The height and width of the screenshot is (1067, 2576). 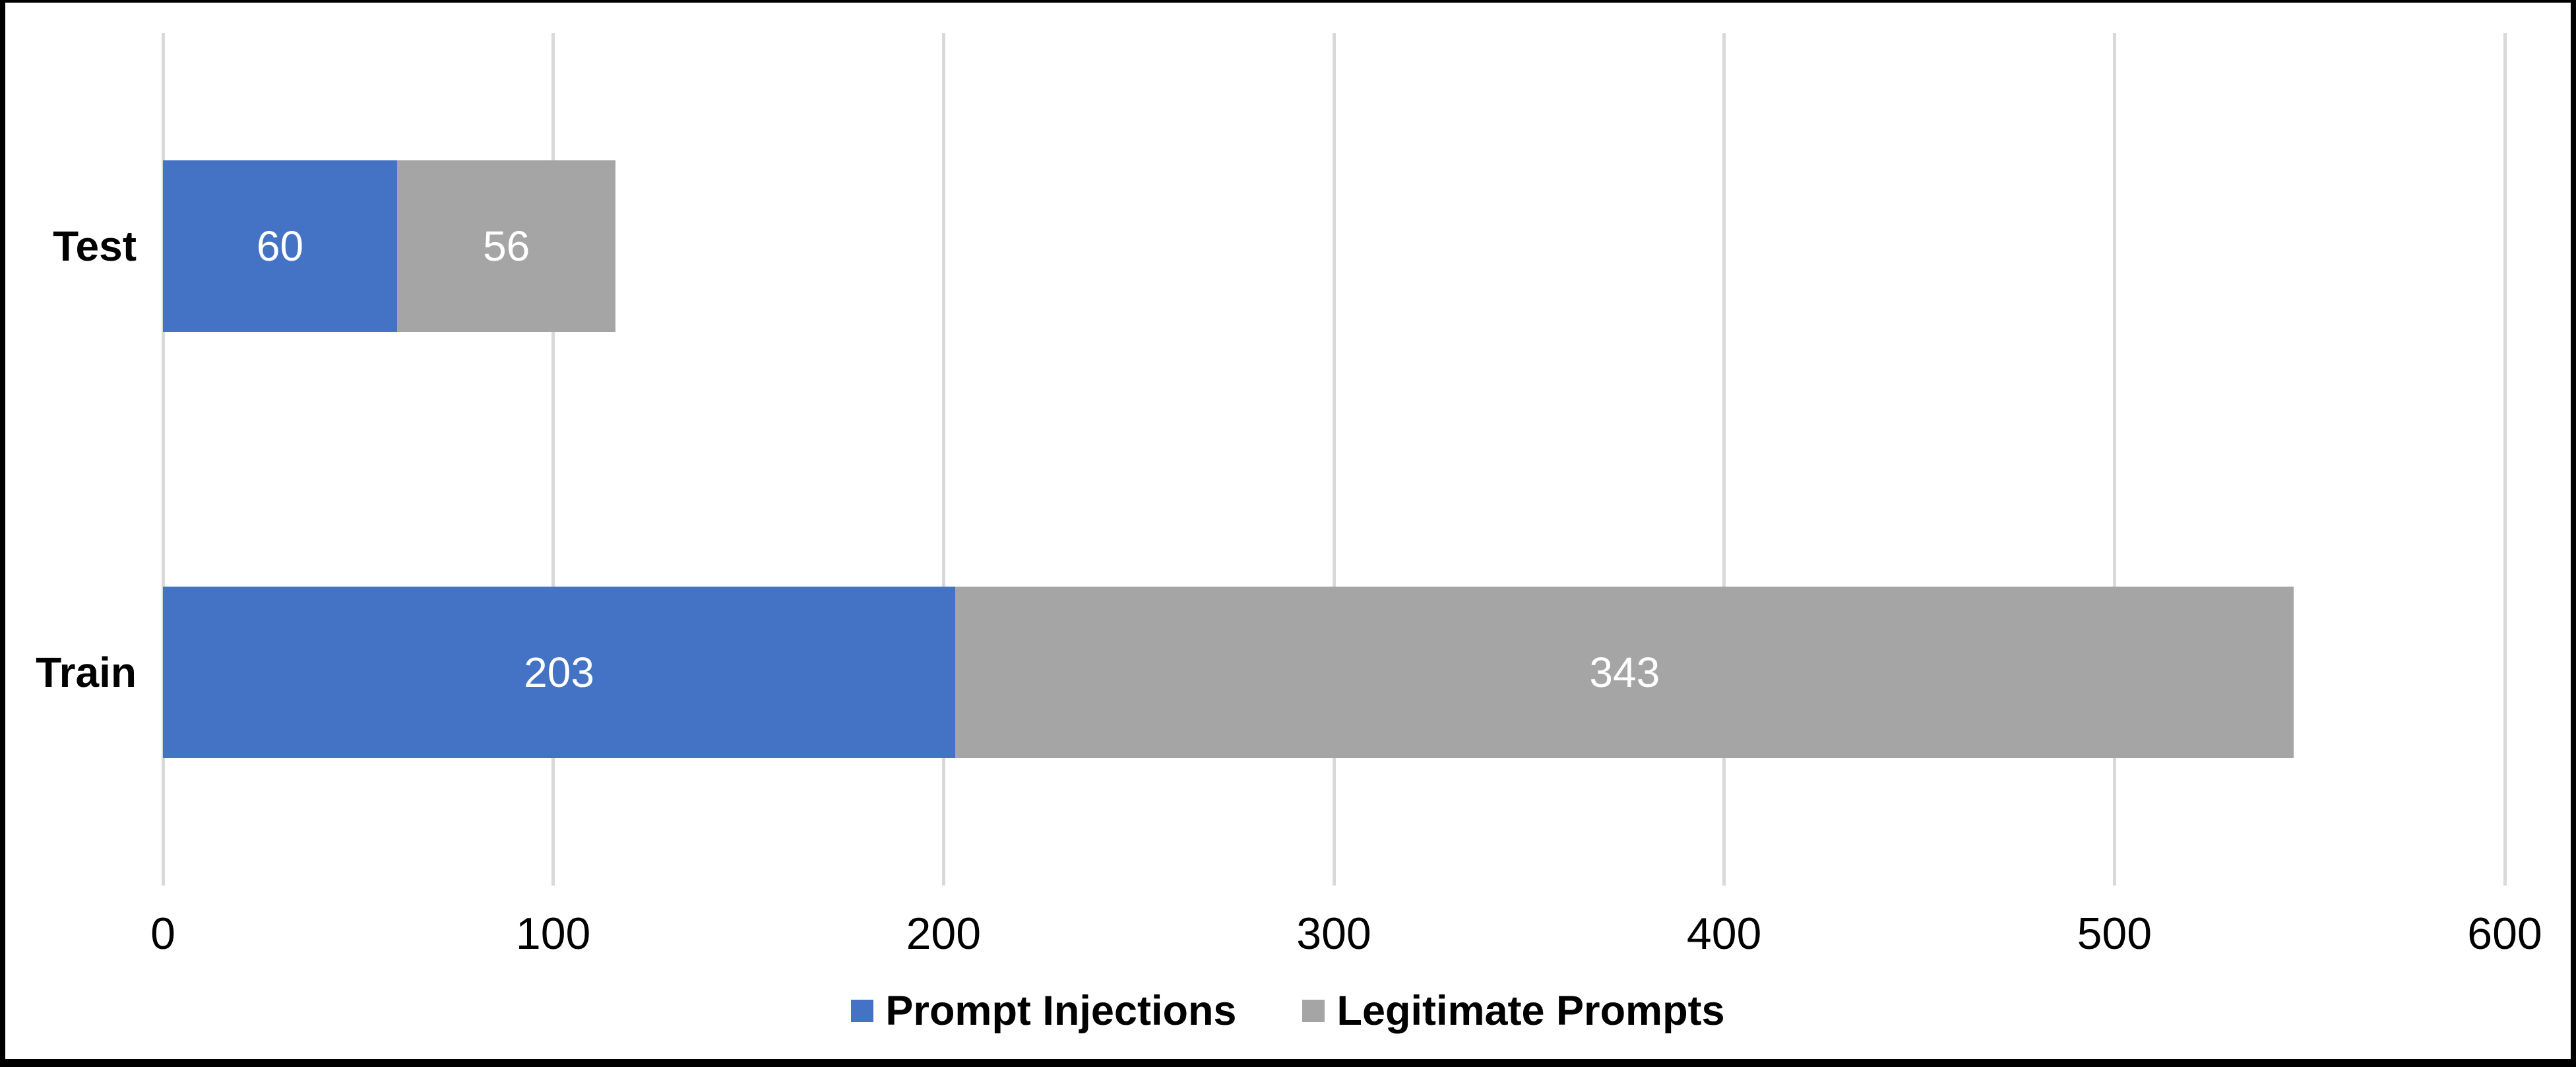 What do you see at coordinates (1724, 934) in the screenshot?
I see `x-tick-label-400: 400` at bounding box center [1724, 934].